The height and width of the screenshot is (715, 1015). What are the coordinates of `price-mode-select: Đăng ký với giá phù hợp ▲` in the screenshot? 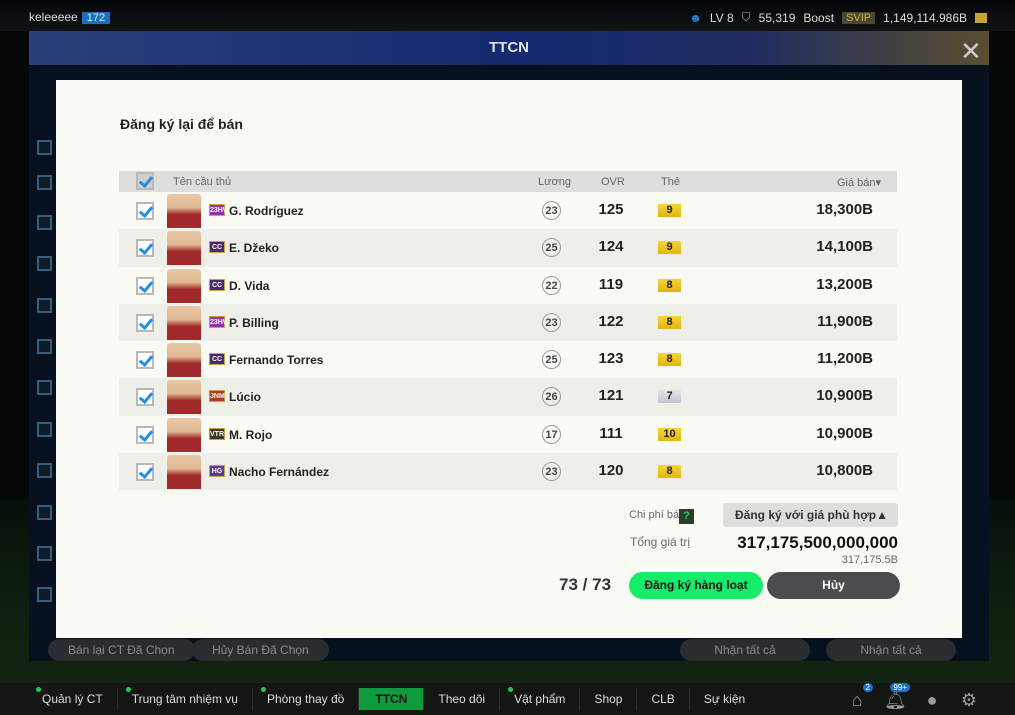 It's located at (810, 515).